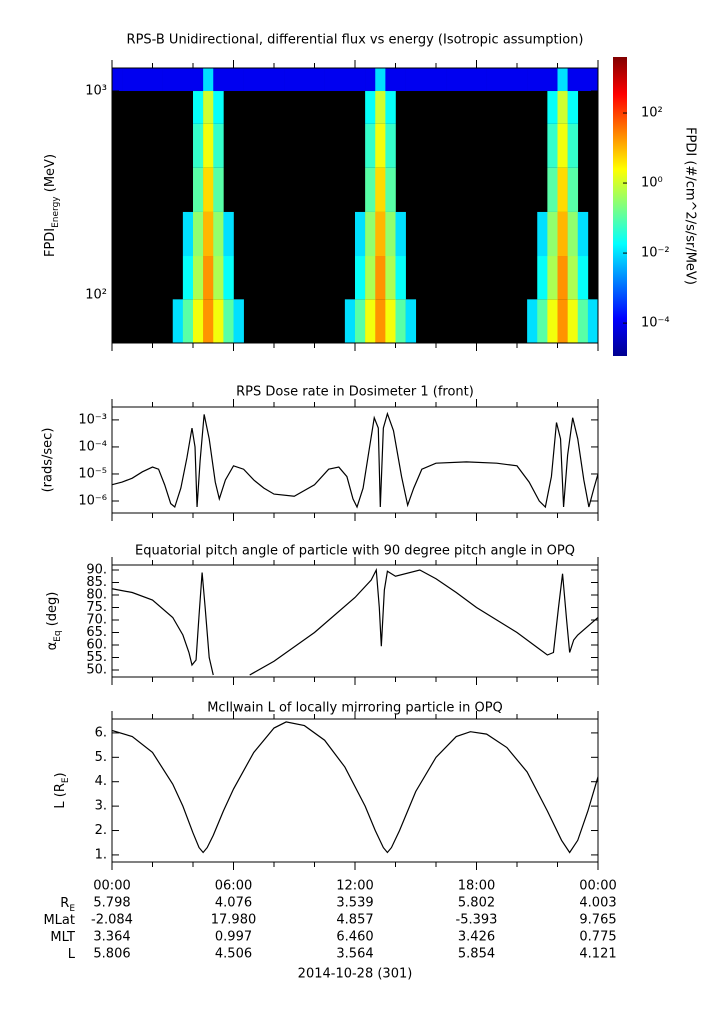  I want to click on row-value: -2.084, so click(112, 920).